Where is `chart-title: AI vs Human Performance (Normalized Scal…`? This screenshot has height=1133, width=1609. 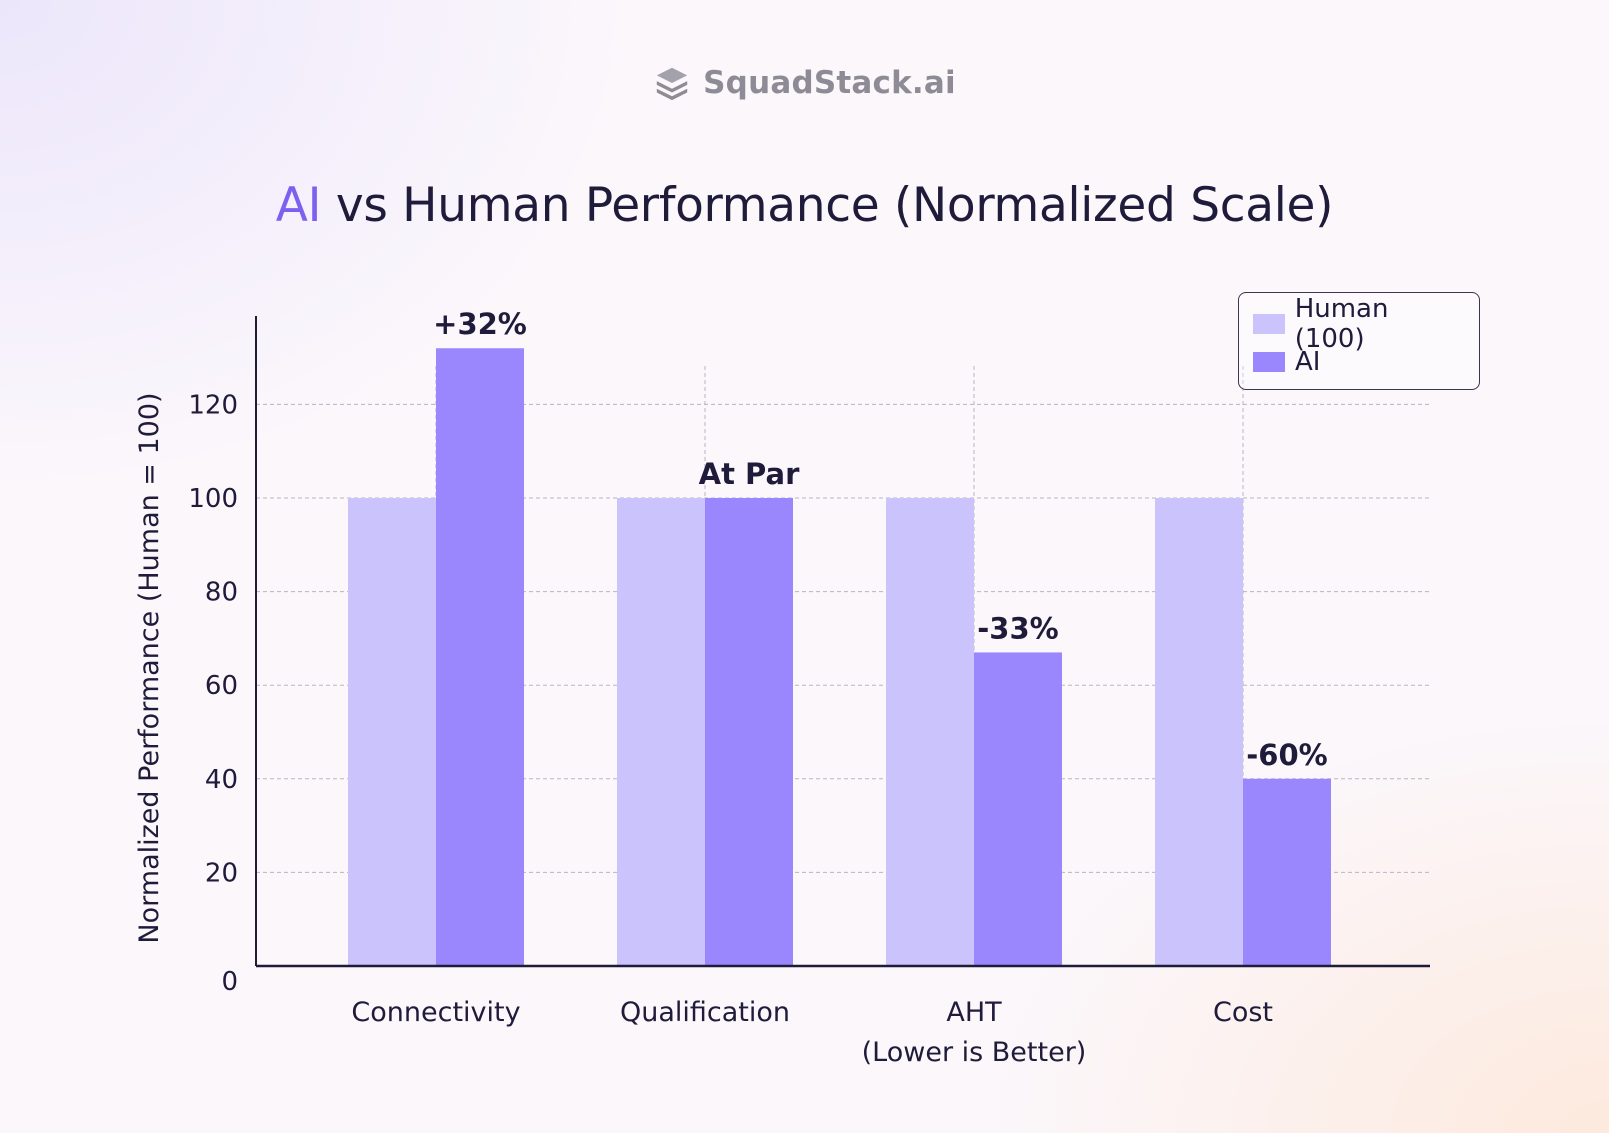 chart-title: AI vs Human Performance (Normalized Scal… is located at coordinates (804, 205).